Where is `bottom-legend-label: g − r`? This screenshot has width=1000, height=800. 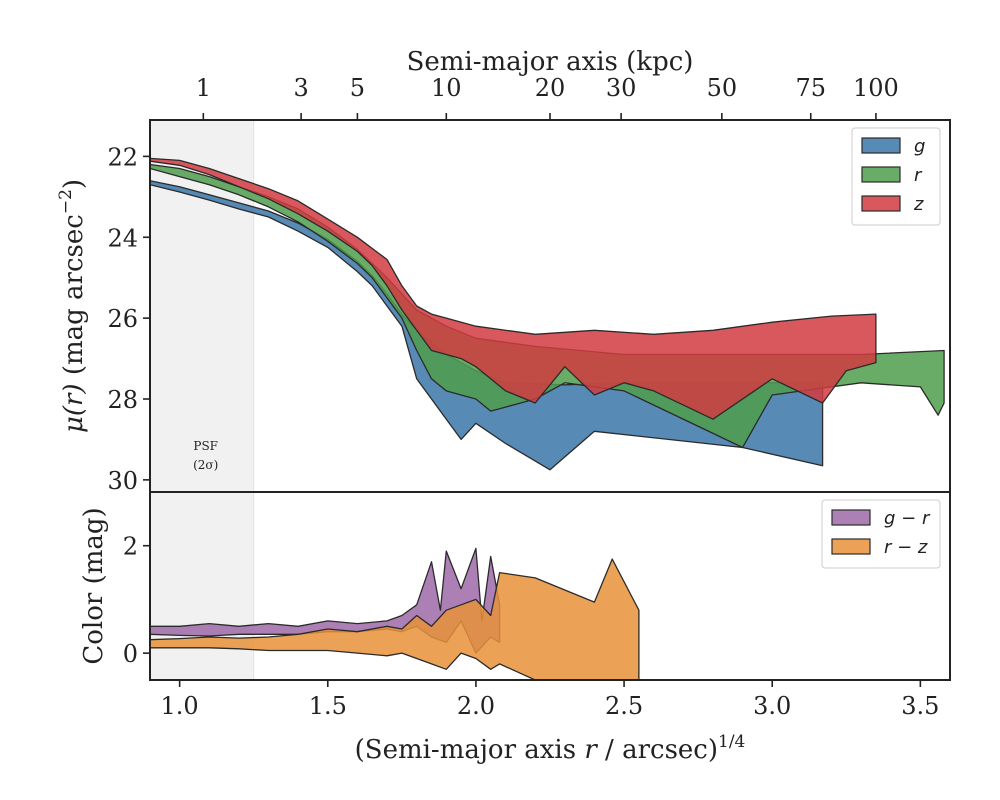
bottom-legend-label: g − r is located at coordinates (907, 518).